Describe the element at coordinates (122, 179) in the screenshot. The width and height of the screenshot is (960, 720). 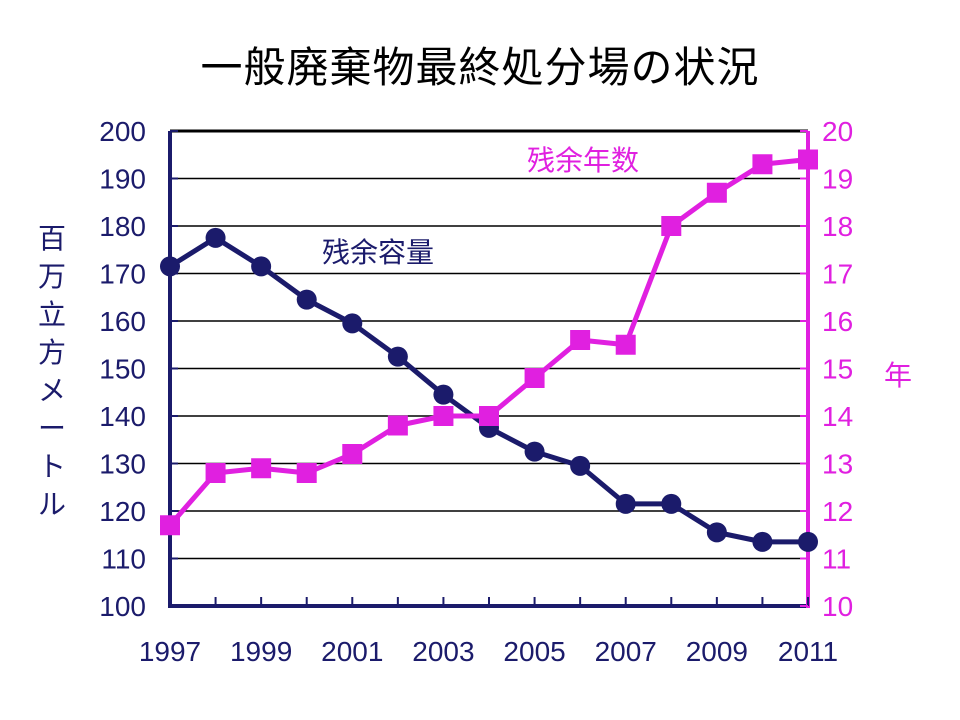
I see `y-left-tick-label: 190` at that location.